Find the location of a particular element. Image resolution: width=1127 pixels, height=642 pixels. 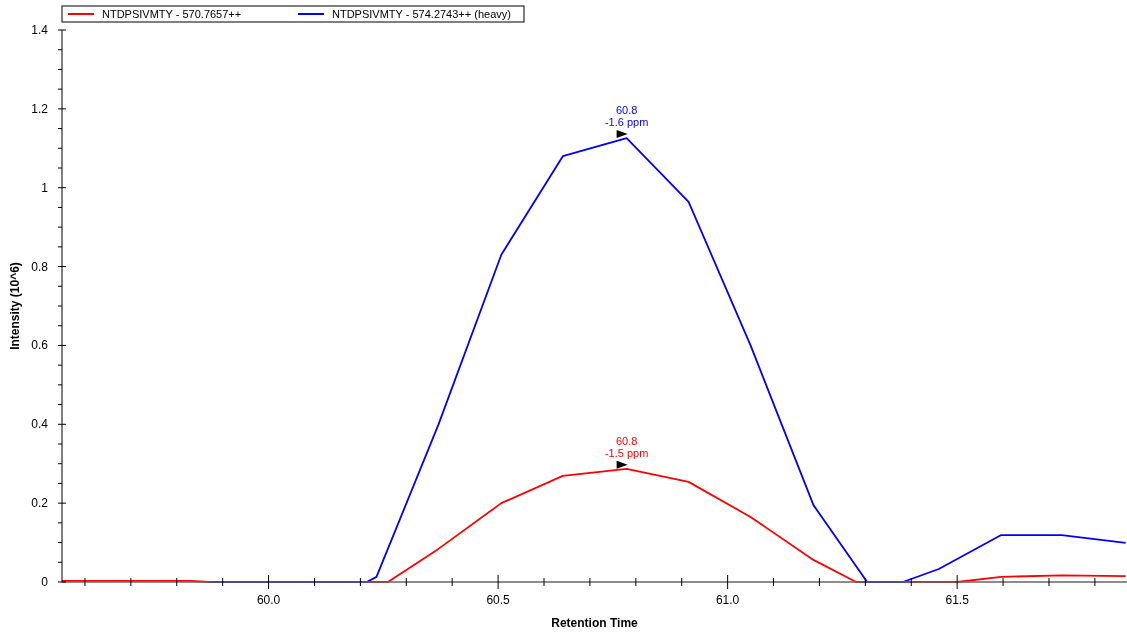

y-tick-label: 1 is located at coordinates (45, 187).